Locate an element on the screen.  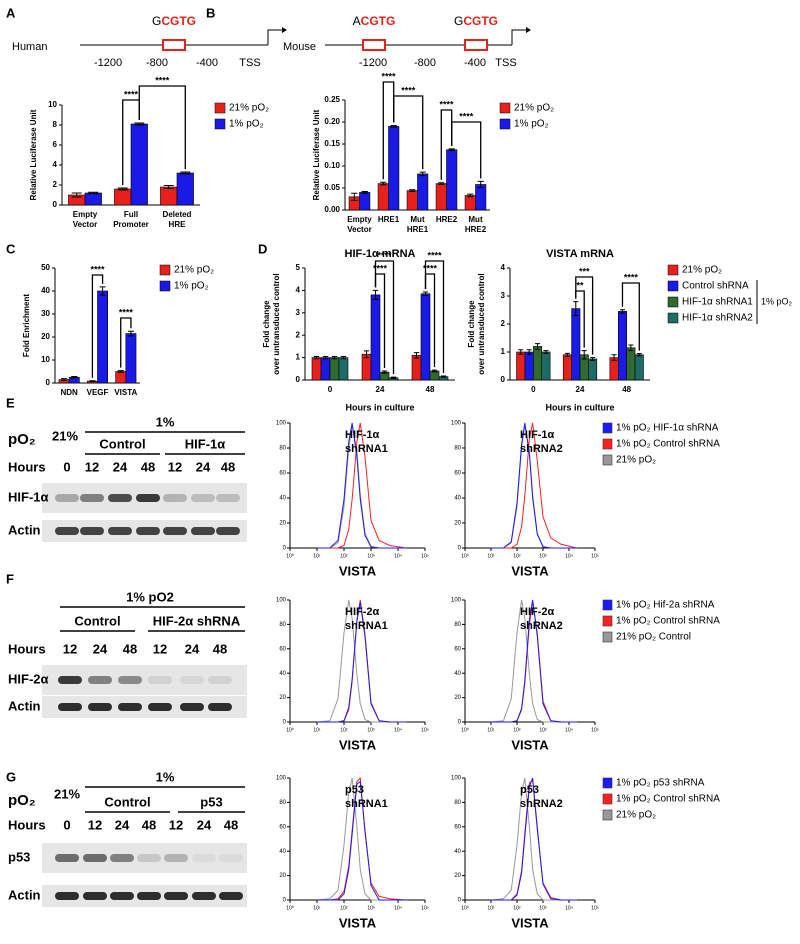
row-label: HIF-2α is located at coordinates (28, 678).